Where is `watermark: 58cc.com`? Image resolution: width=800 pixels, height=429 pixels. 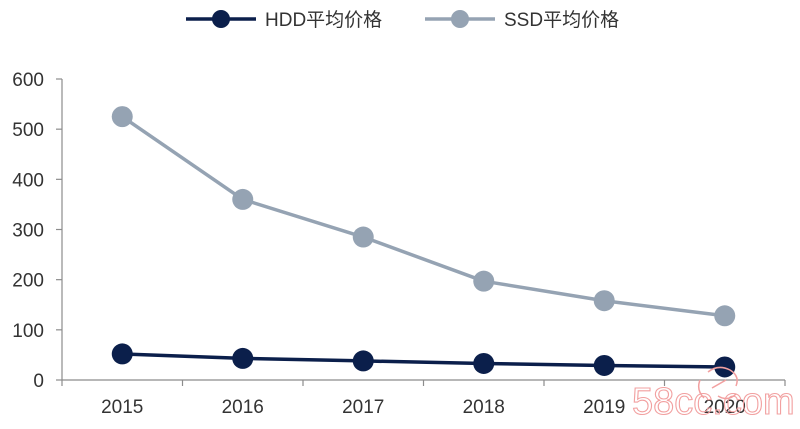 watermark: 58cc.com is located at coordinates (713, 395).